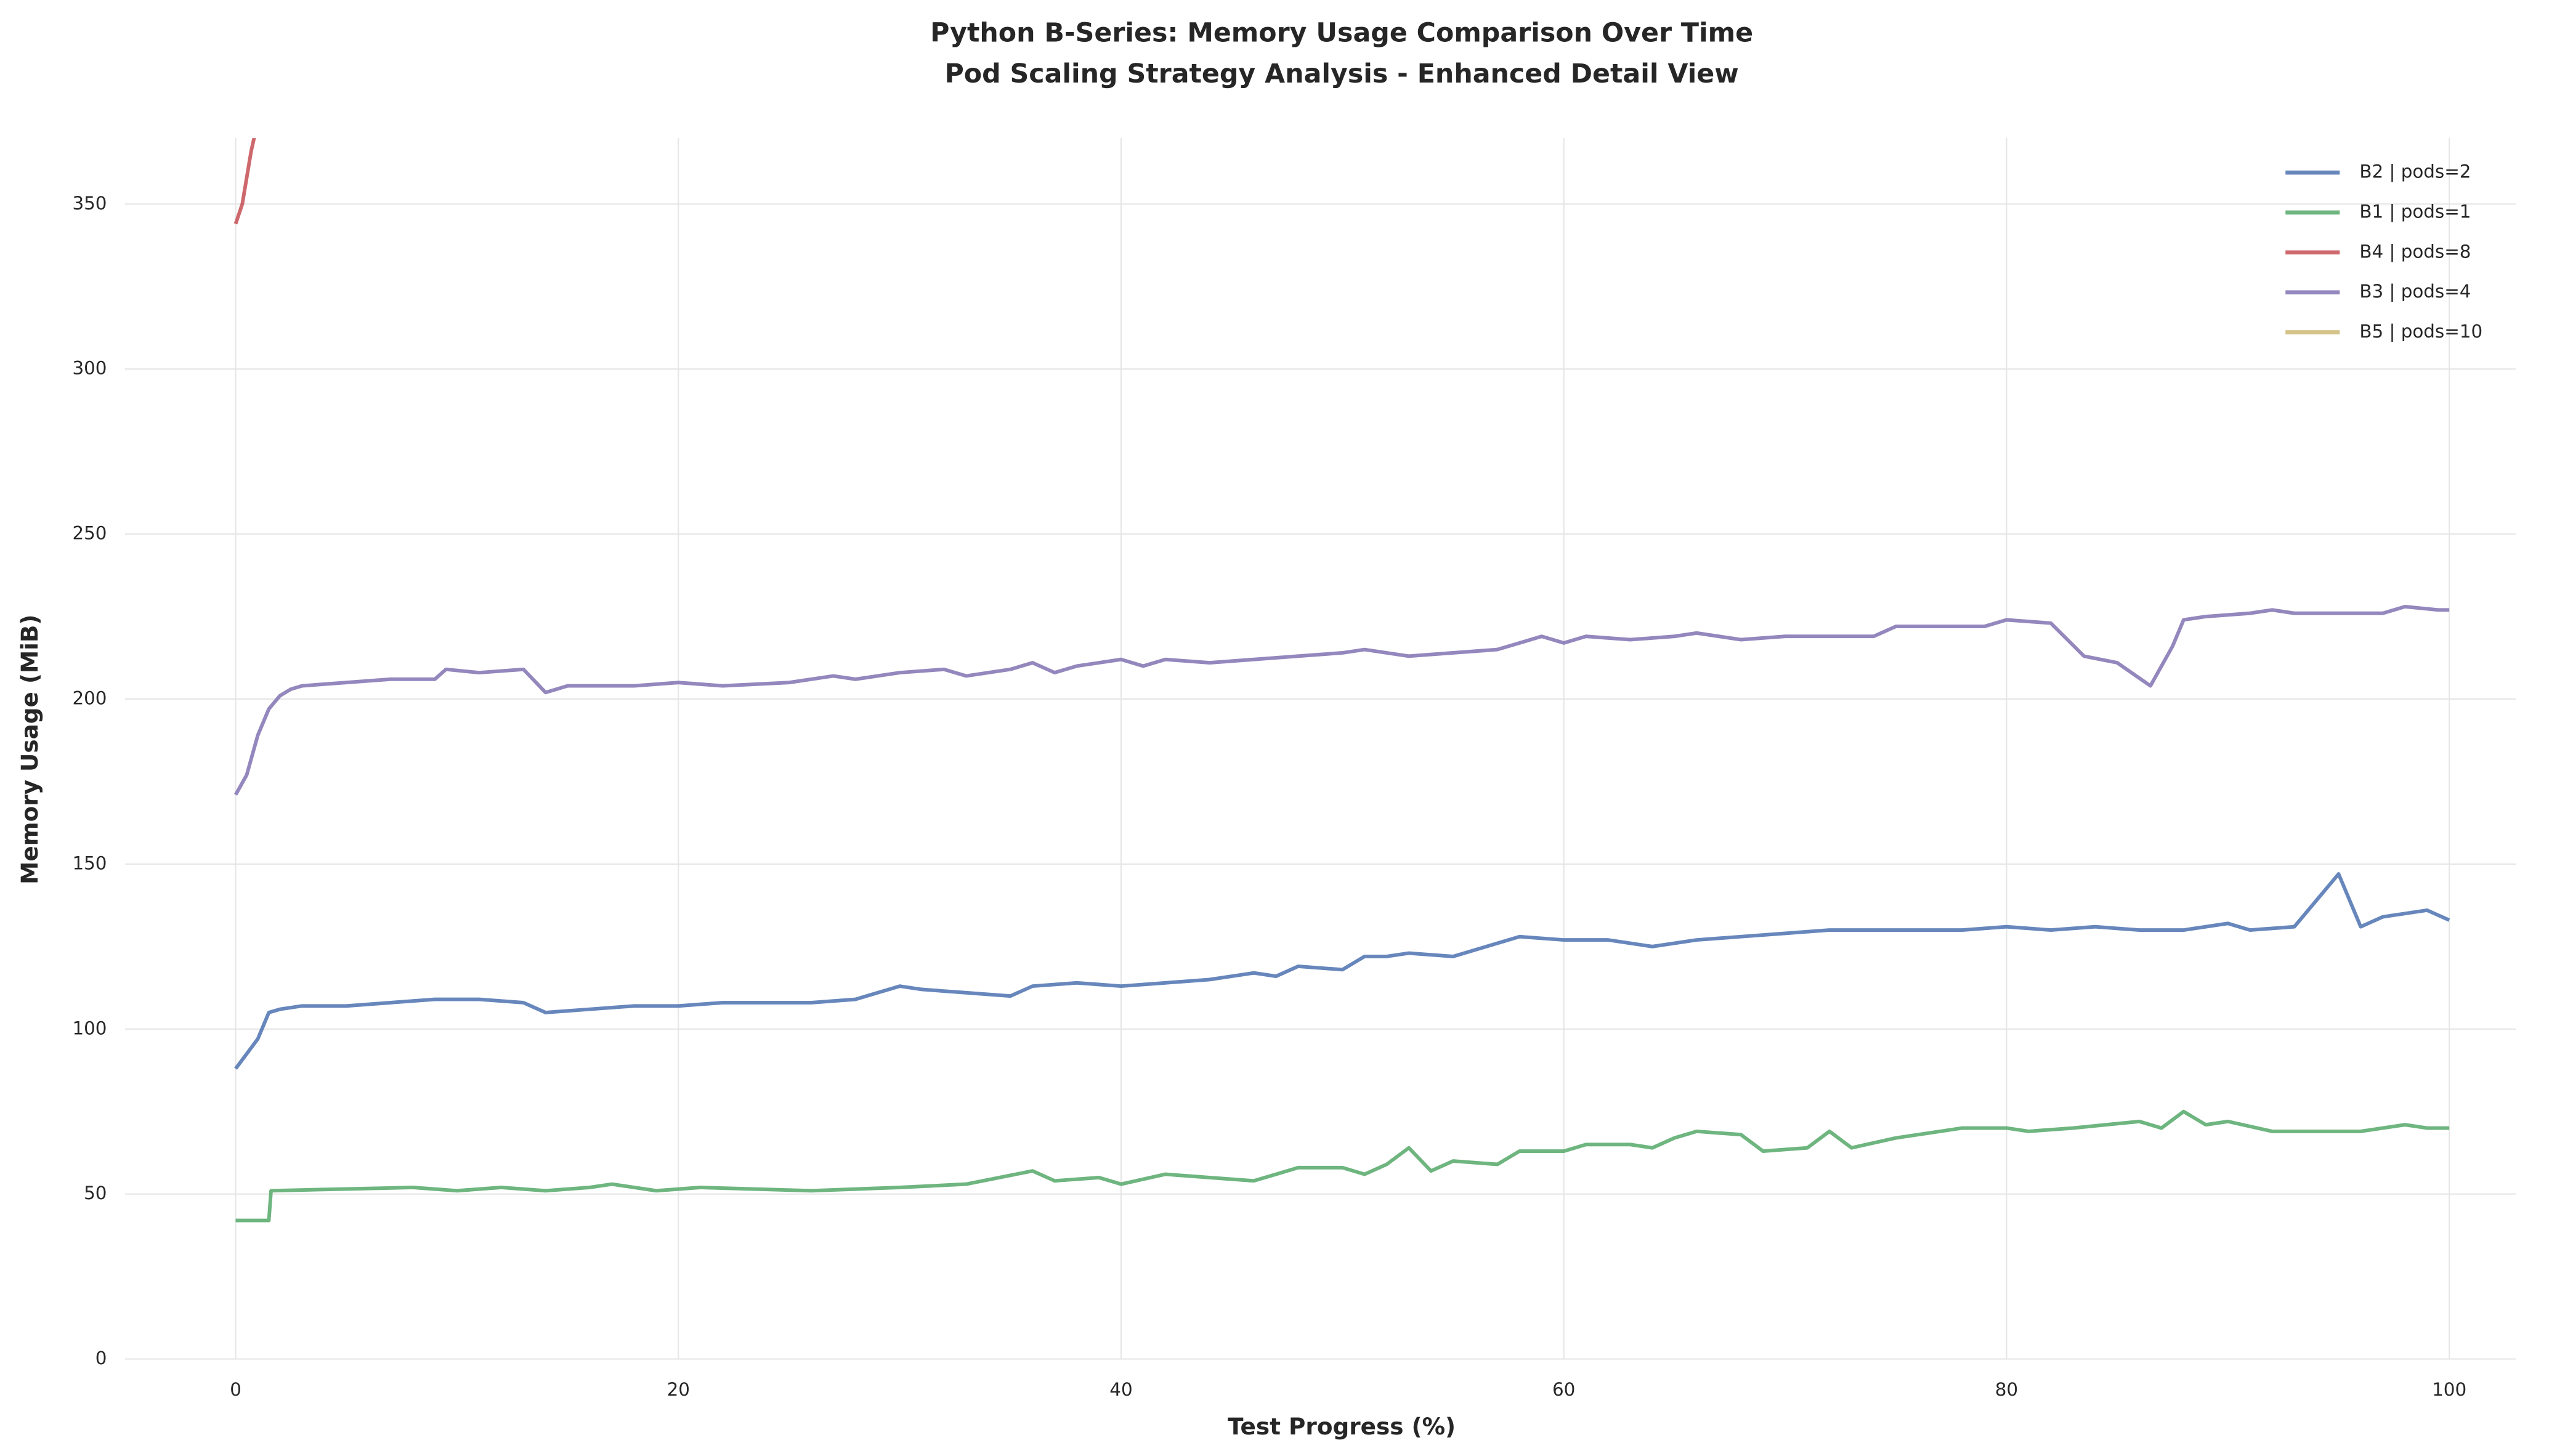 This screenshot has height=1456, width=2565. What do you see at coordinates (90, 862) in the screenshot?
I see `y-tick-label: 150` at bounding box center [90, 862].